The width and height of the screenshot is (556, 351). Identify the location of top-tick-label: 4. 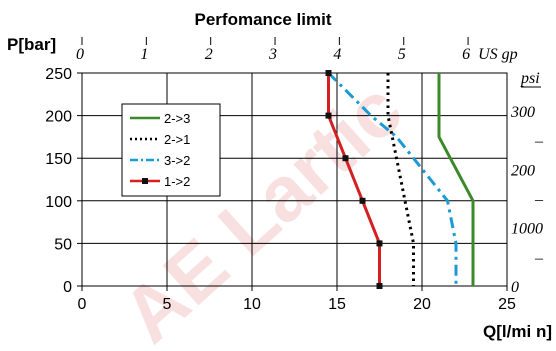
(337, 54).